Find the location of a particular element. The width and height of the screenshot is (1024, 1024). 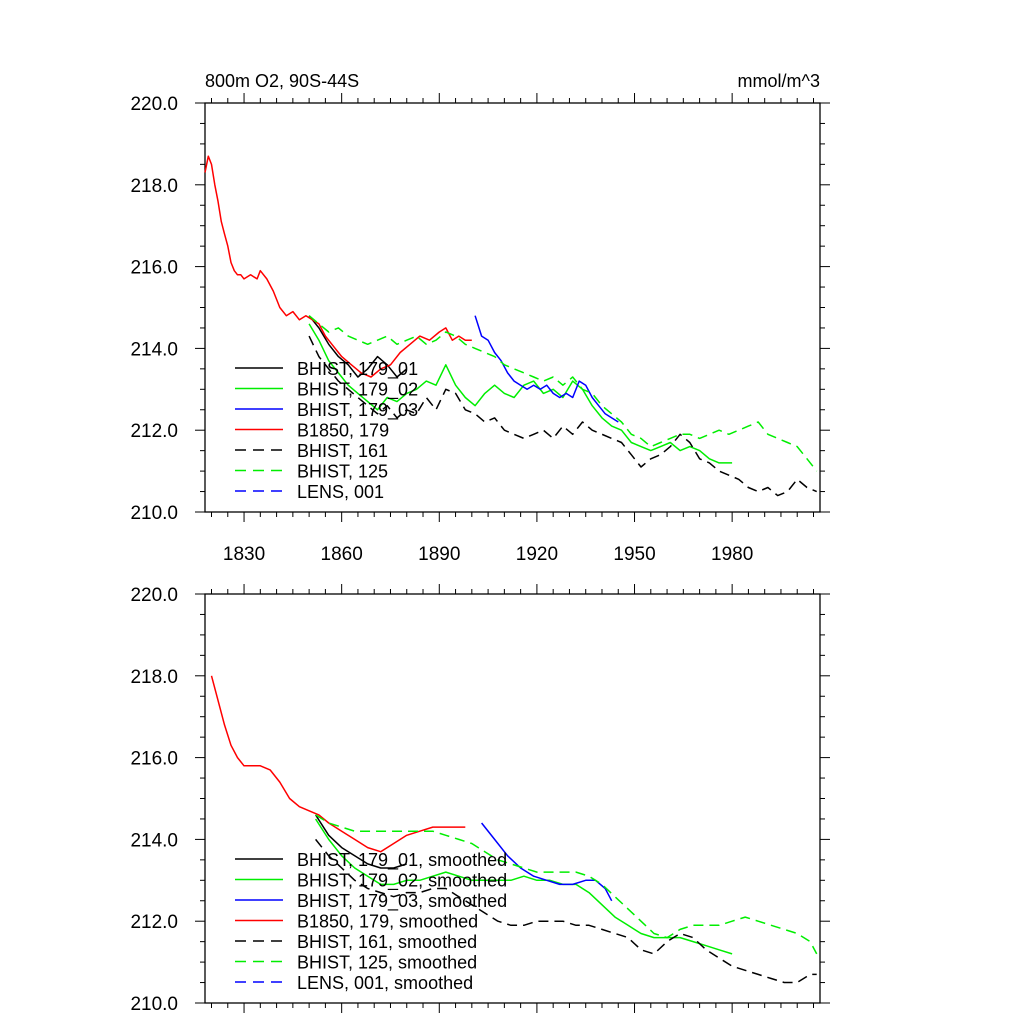

legend-label: BHIST, 179_03, smoothed is located at coordinates (402, 901).